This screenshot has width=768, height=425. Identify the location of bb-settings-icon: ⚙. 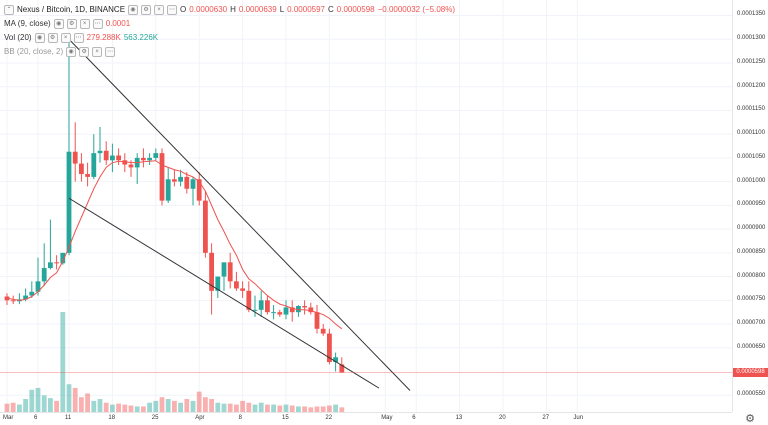
(84, 52).